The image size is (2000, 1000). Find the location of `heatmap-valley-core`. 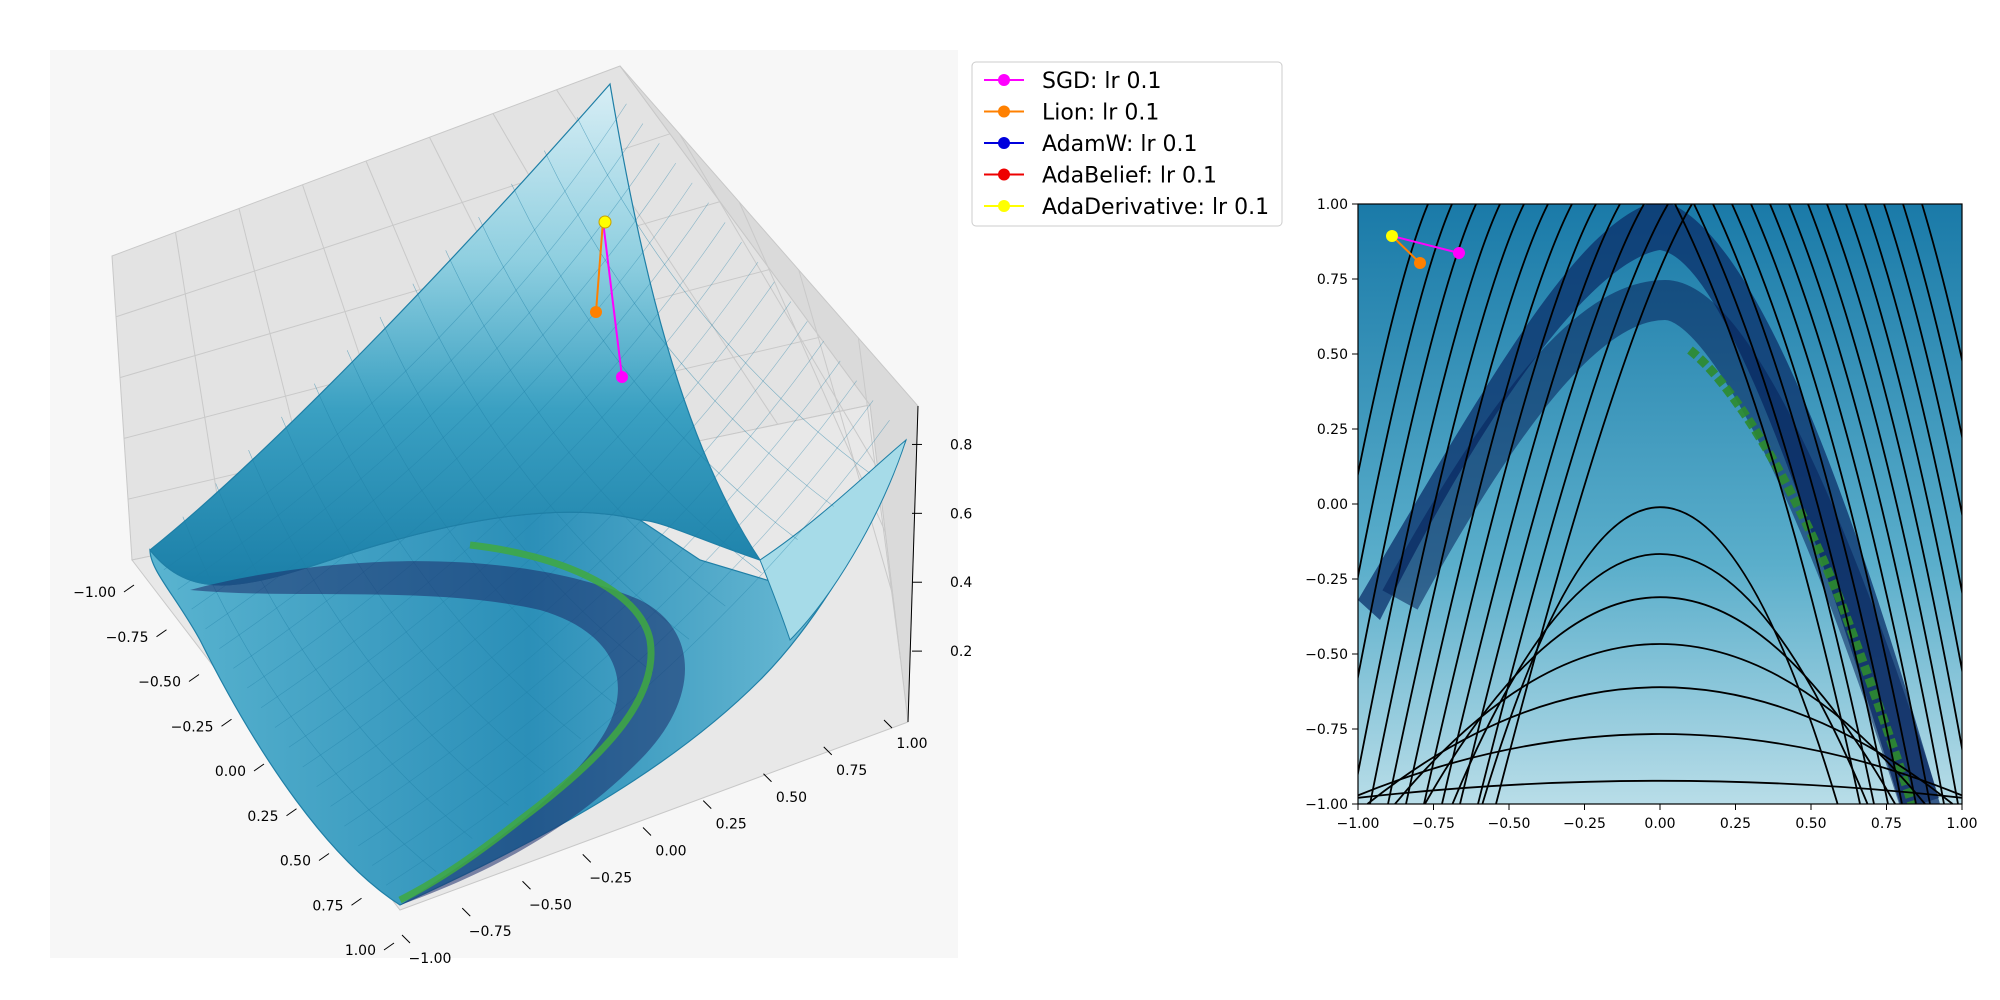

heatmap-valley-core is located at coordinates (1661, 541).